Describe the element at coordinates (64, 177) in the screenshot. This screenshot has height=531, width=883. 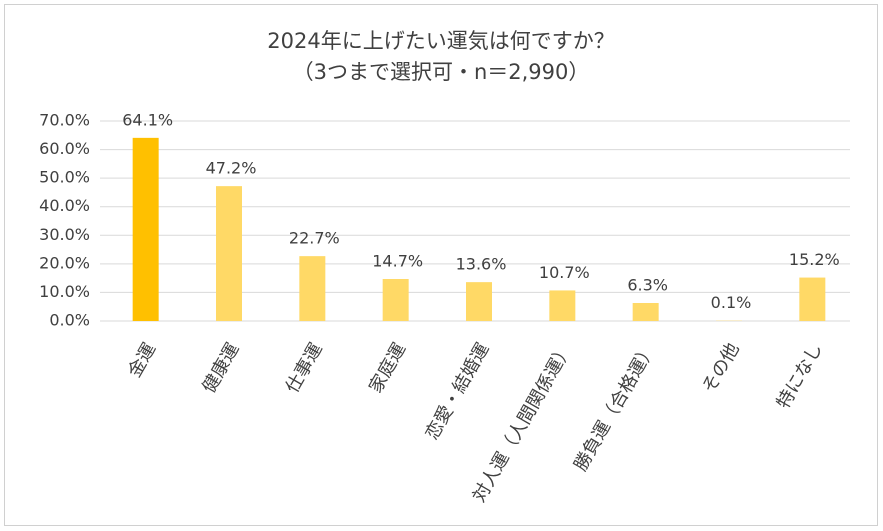
I see `y-tick-label: 50.0%` at that location.